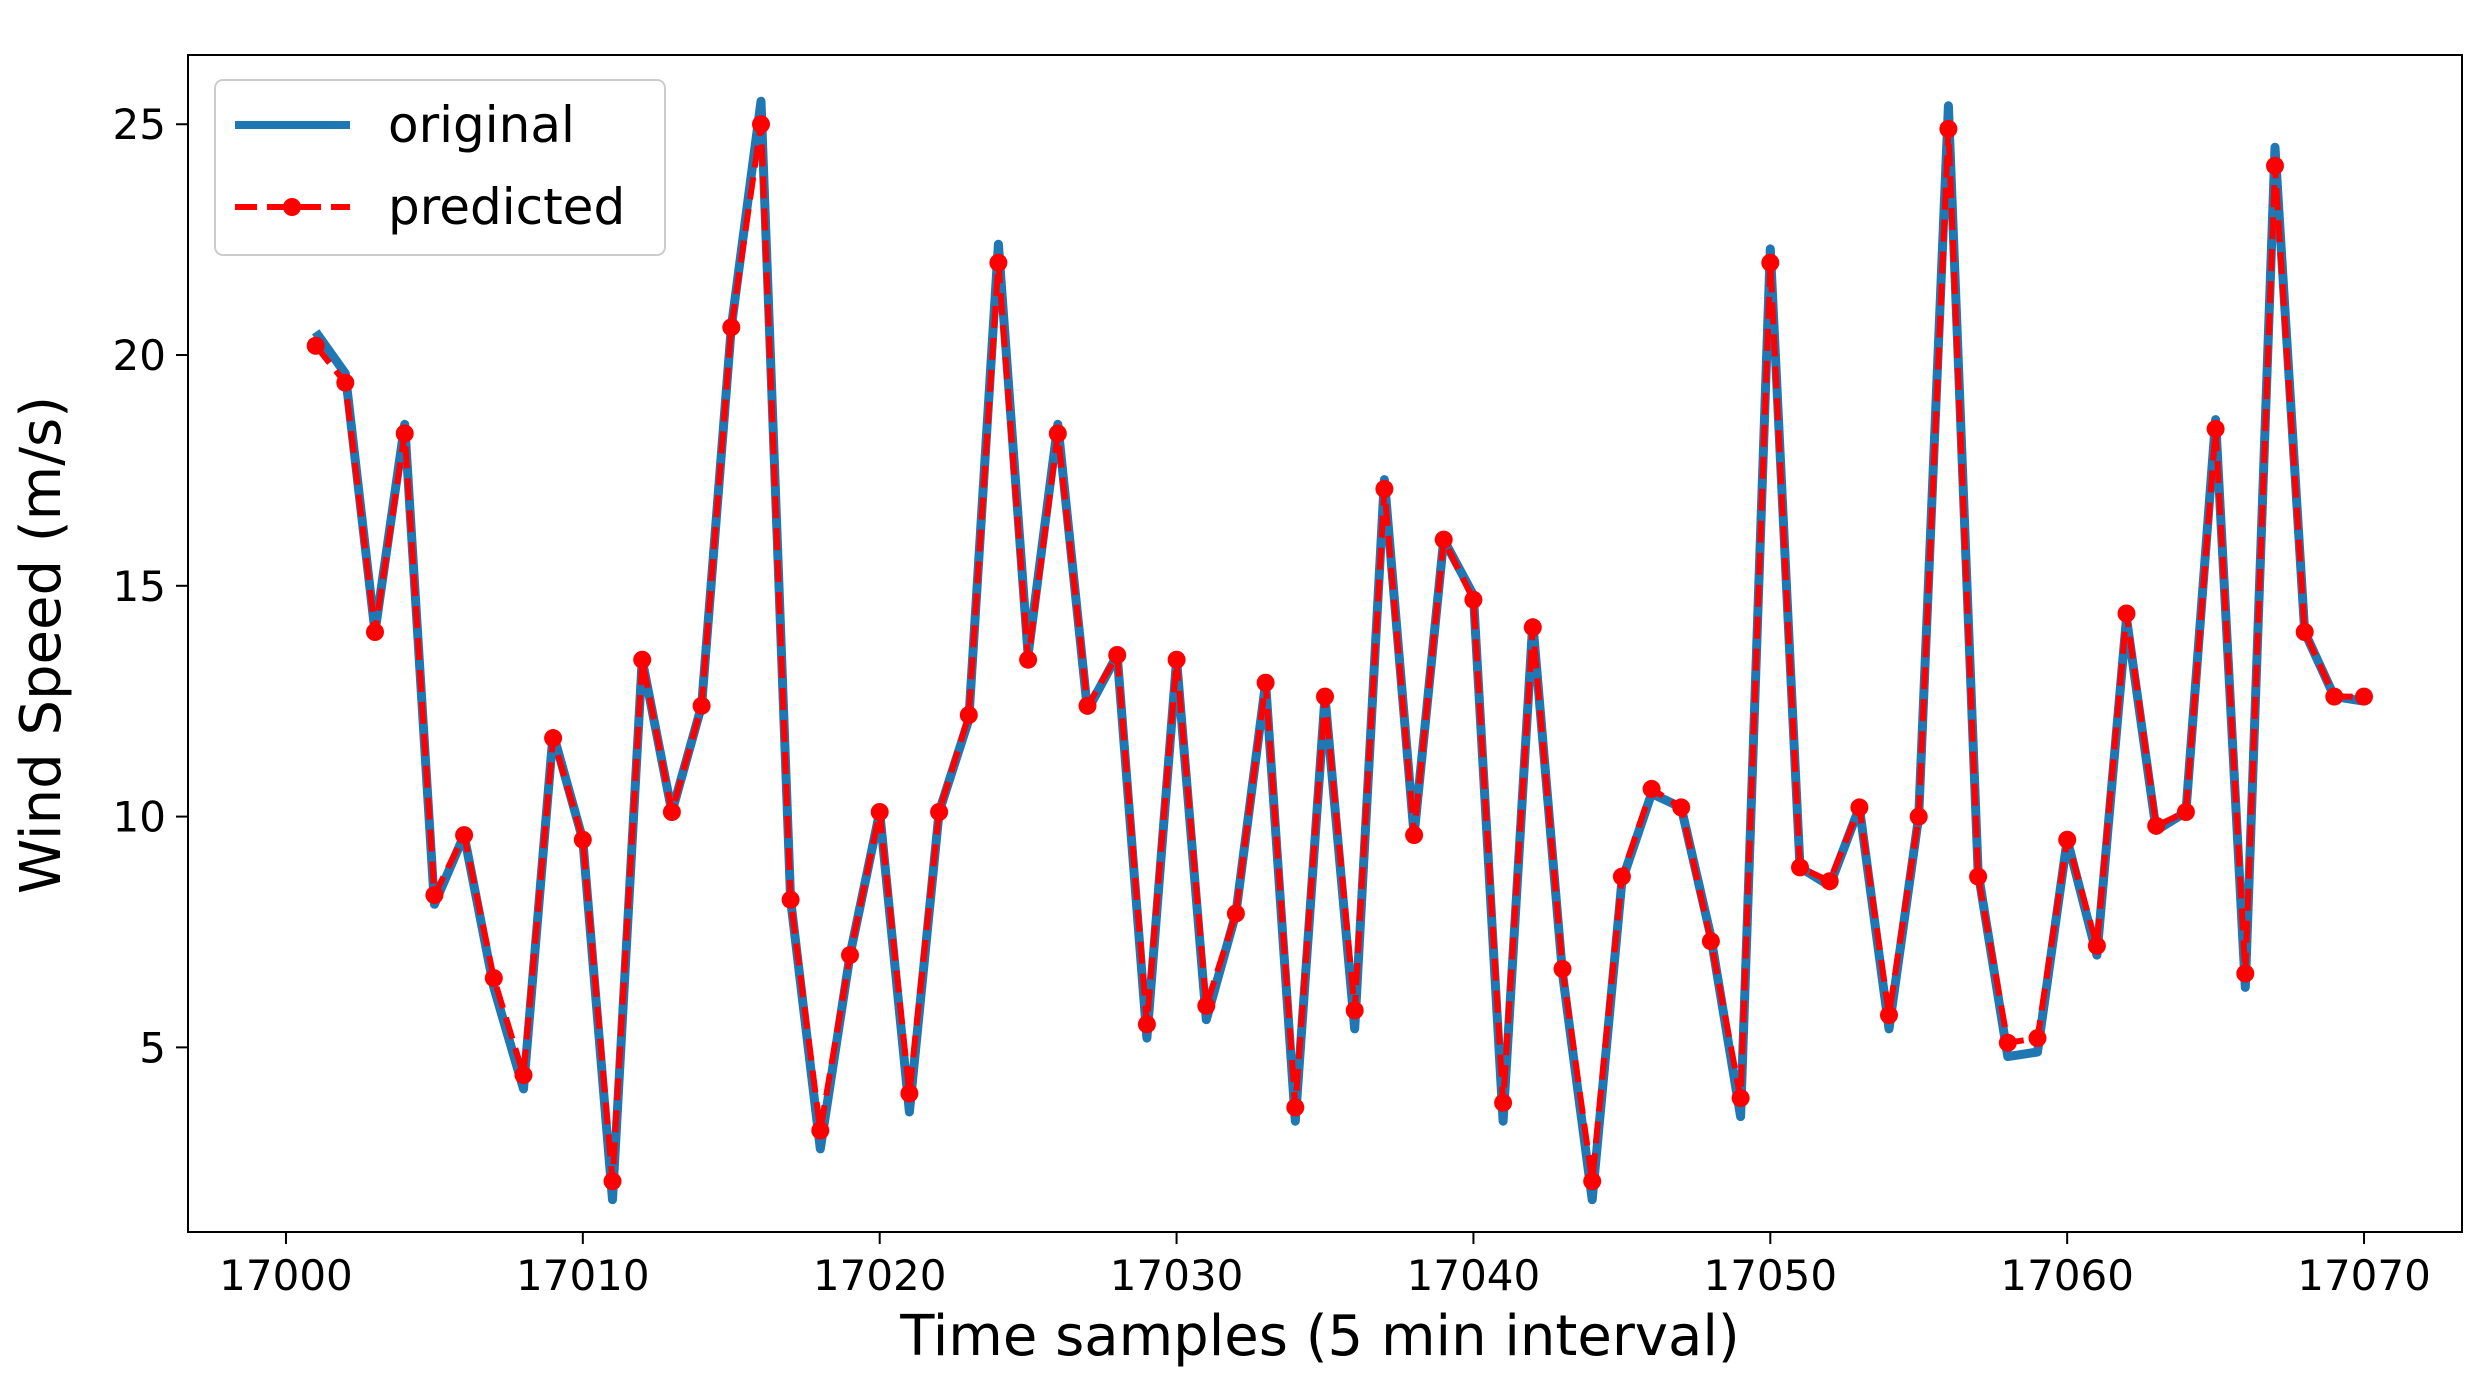 The width and height of the screenshot is (2488, 1392). I want to click on legend-marker-predicted, so click(292, 207).